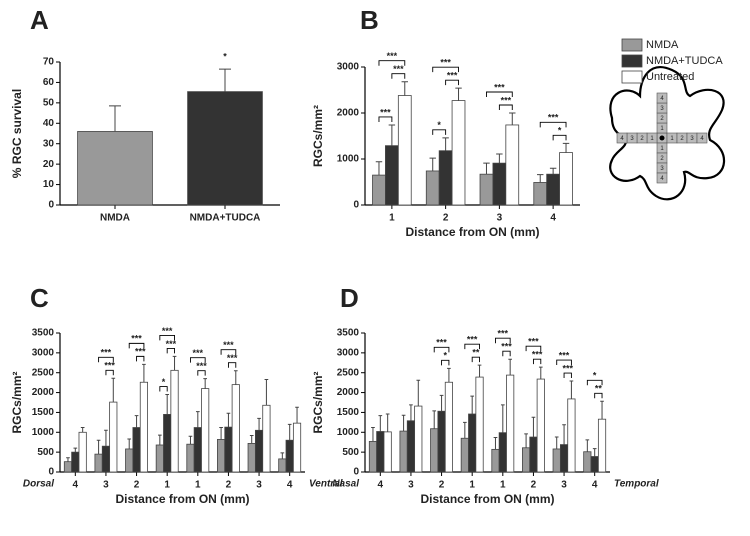 This screenshot has height=536, width=750. What do you see at coordinates (472, 485) in the screenshot?
I see `x-tick-label: 1` at bounding box center [472, 485].